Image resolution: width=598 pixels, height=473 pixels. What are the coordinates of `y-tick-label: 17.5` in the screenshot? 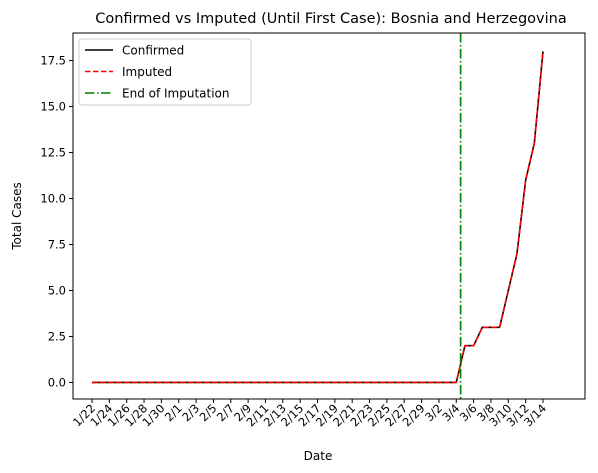 It's located at (53, 61).